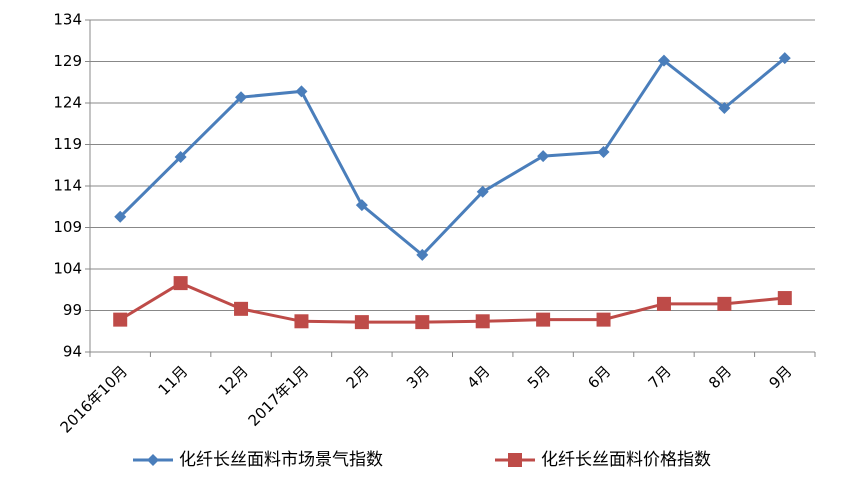 This screenshot has width=857, height=500. What do you see at coordinates (72, 352) in the screenshot?
I see `y-tick-label: 94` at bounding box center [72, 352].